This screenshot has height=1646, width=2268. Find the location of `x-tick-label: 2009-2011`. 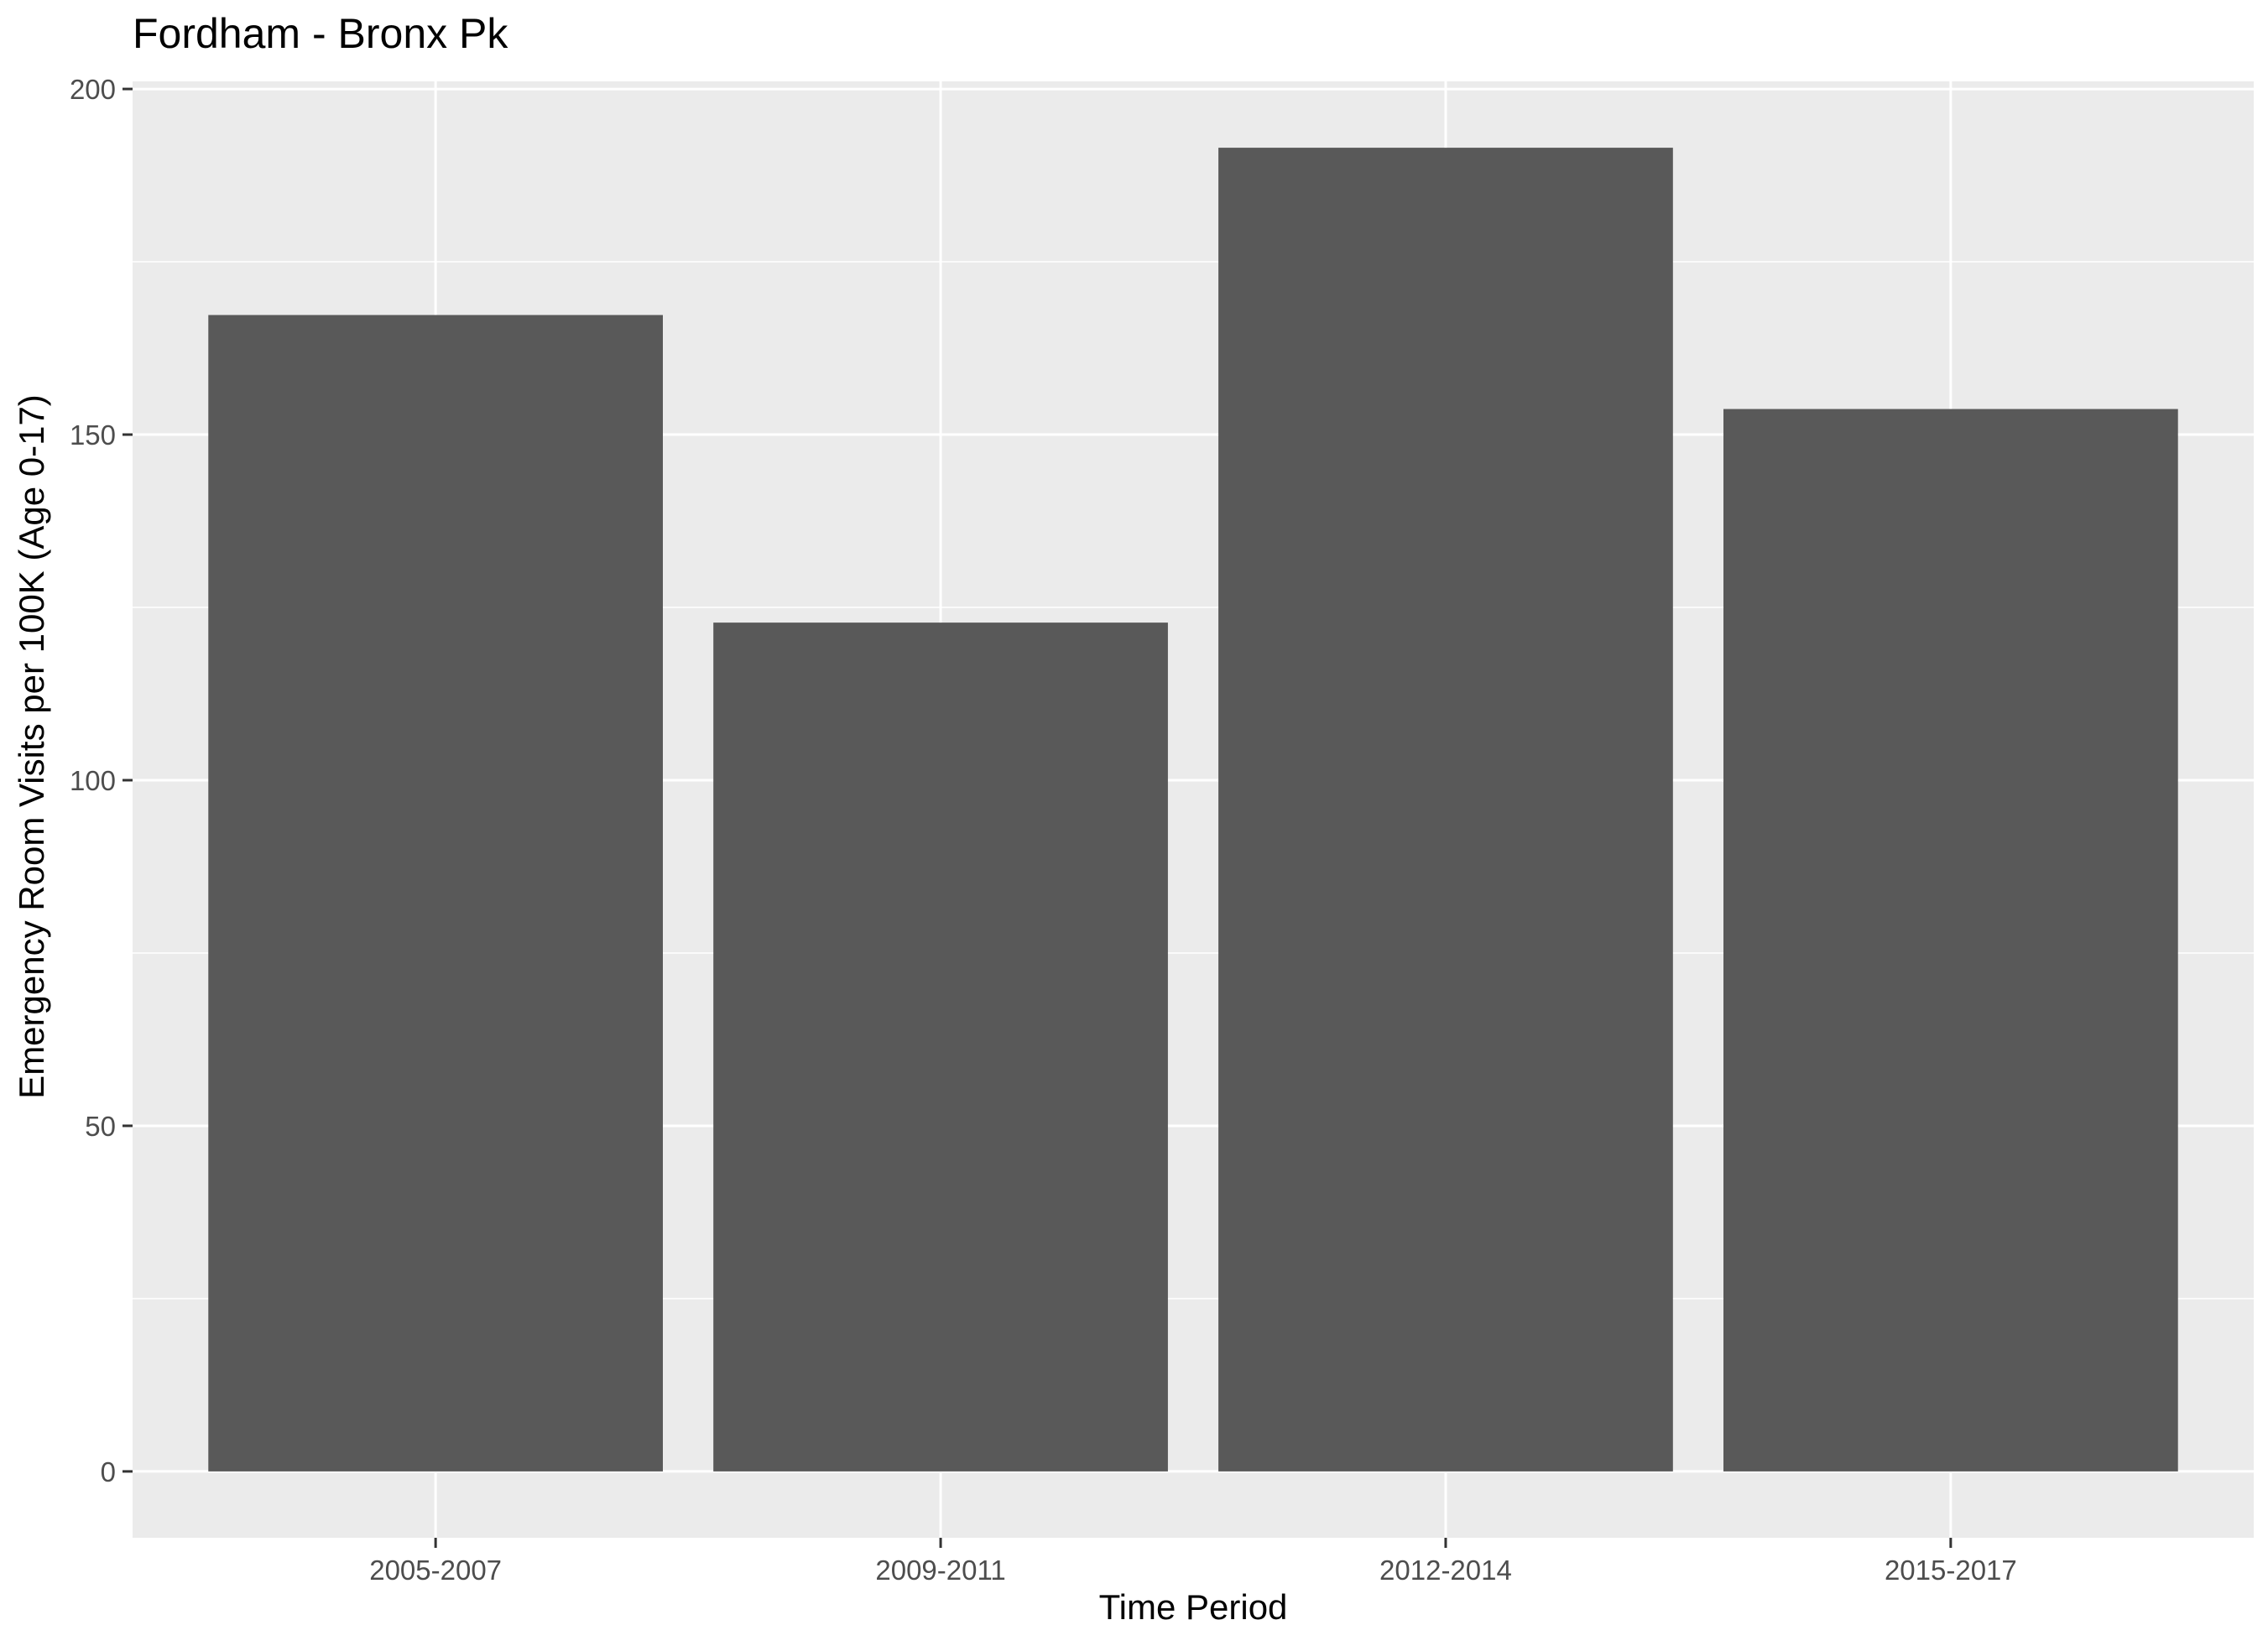

x-tick-label: 2009-2011 is located at coordinates (940, 1571).